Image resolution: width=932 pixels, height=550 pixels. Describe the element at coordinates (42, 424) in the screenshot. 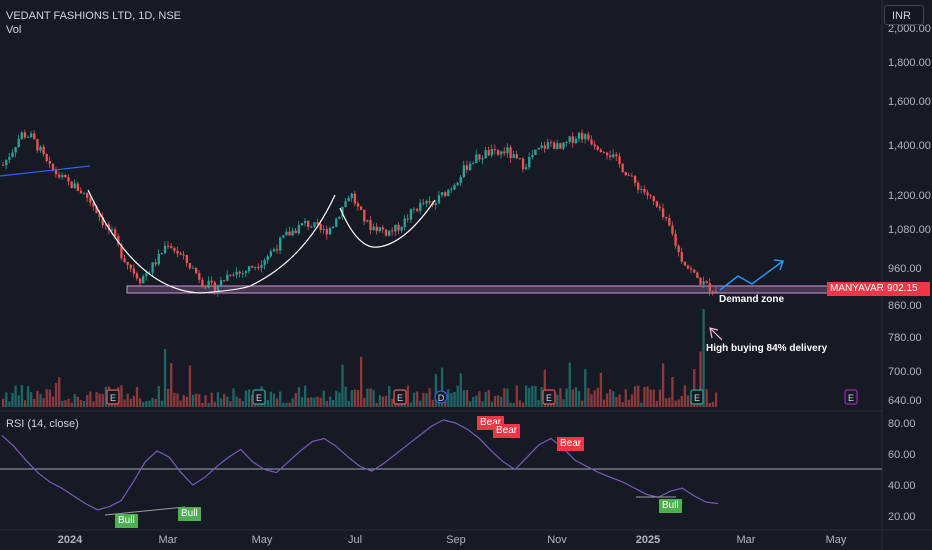

I see `rsi-title: RSI (14, close)` at that location.